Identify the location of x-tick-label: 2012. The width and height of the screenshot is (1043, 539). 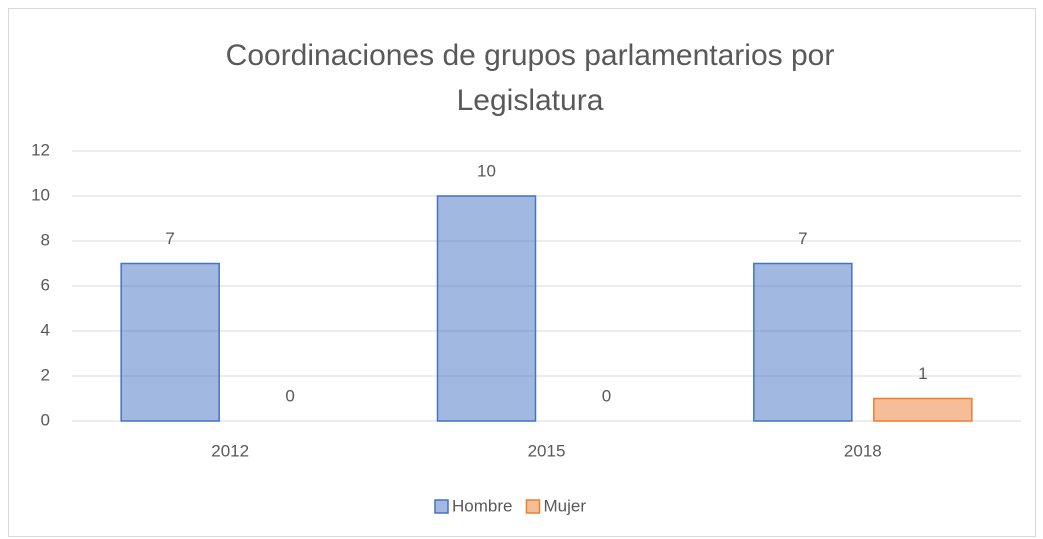
(230, 450).